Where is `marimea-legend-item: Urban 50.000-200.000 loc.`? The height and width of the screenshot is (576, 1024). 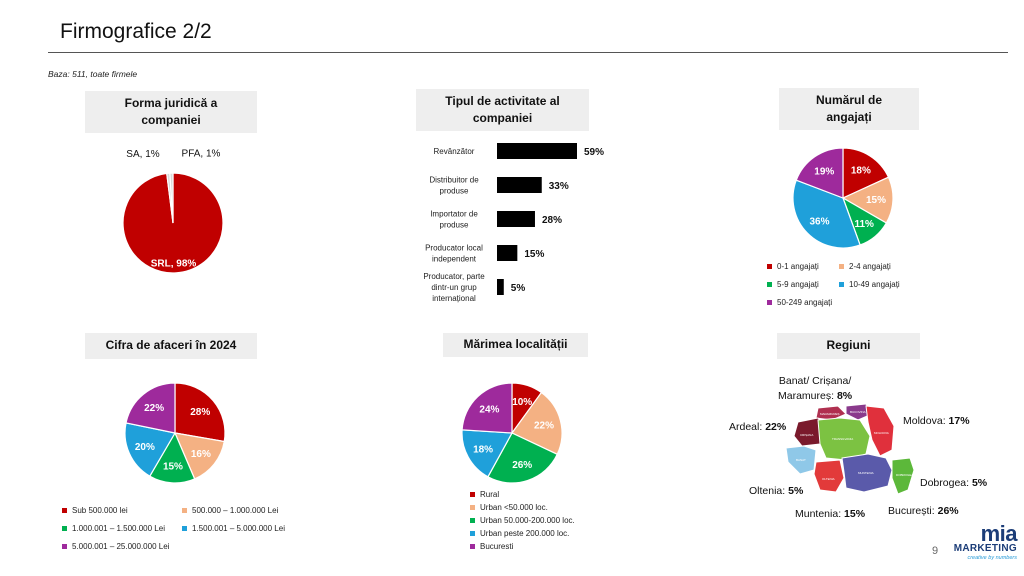 marimea-legend-item: Urban 50.000-200.000 loc. is located at coordinates (522, 520).